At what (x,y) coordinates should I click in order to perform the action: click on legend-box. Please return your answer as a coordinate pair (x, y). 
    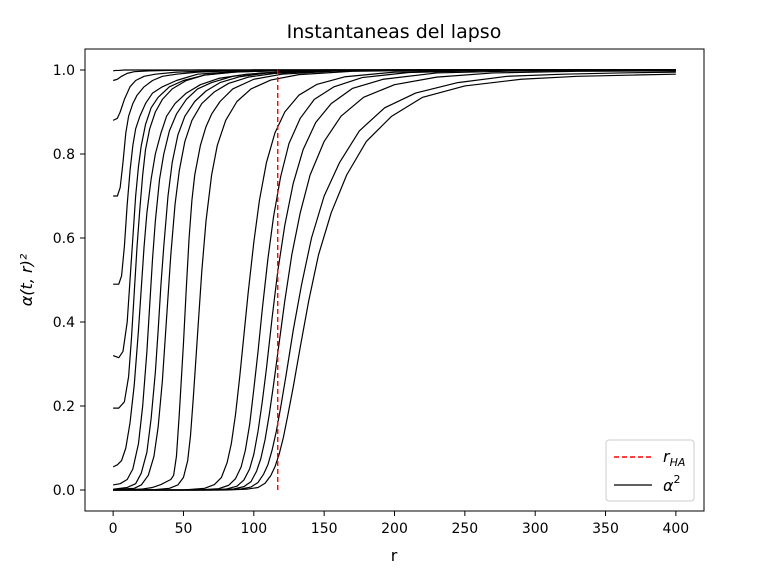
    Looking at the image, I should click on (650, 470).